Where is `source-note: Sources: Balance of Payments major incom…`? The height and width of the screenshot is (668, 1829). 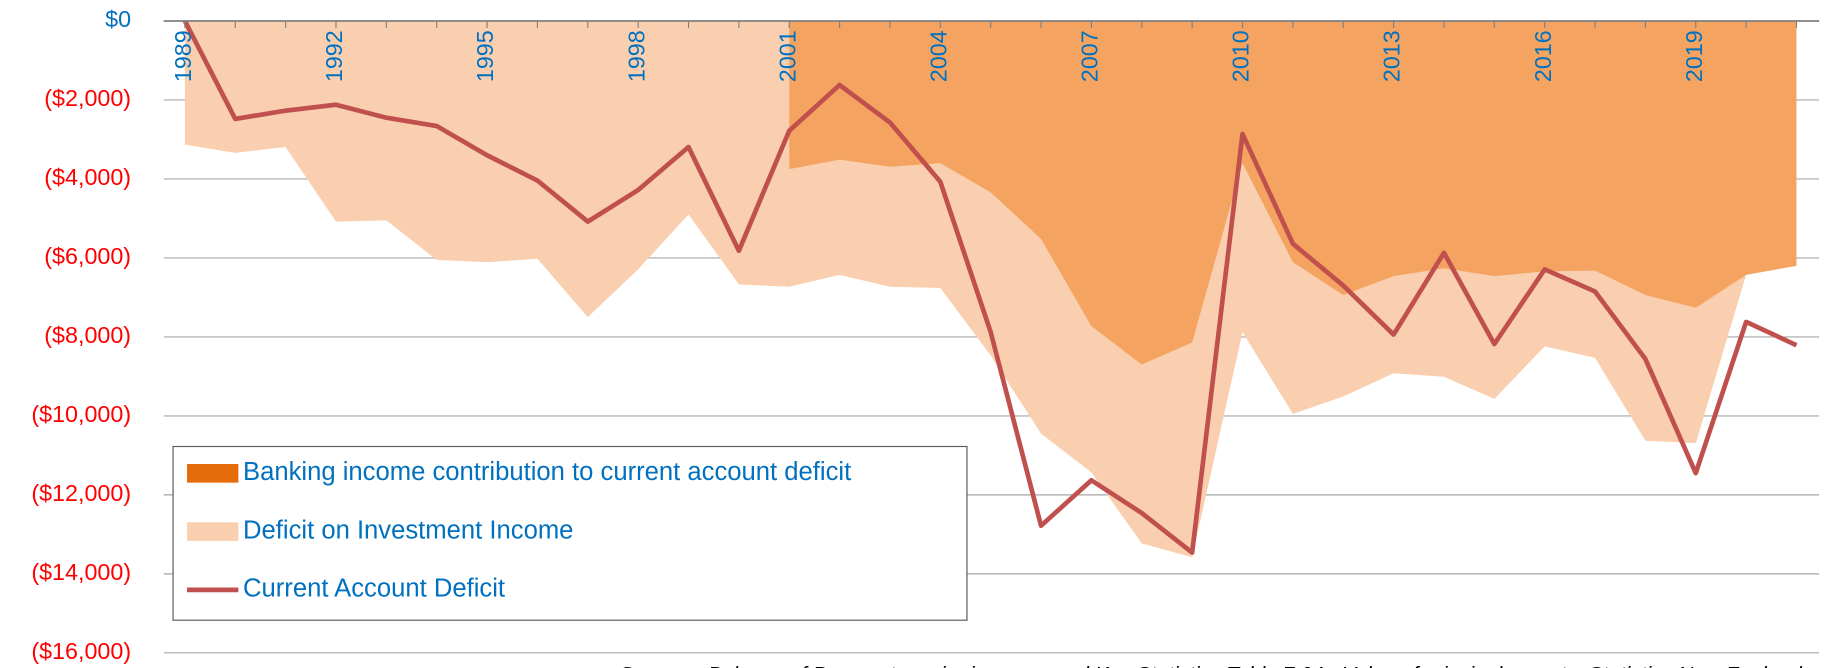
source-note: Sources: Balance of Payments major incom… is located at coordinates (1211, 666).